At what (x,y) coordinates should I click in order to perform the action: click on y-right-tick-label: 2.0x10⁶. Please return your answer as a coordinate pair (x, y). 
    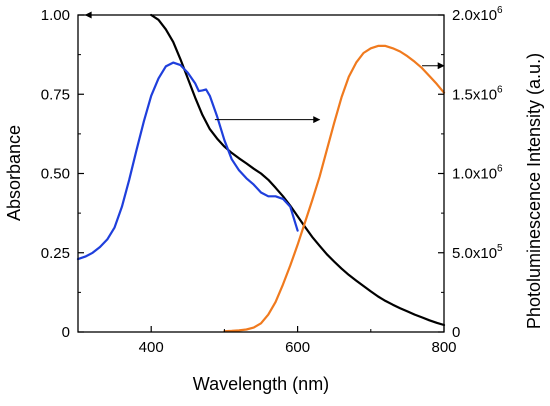
    Looking at the image, I should click on (477, 14).